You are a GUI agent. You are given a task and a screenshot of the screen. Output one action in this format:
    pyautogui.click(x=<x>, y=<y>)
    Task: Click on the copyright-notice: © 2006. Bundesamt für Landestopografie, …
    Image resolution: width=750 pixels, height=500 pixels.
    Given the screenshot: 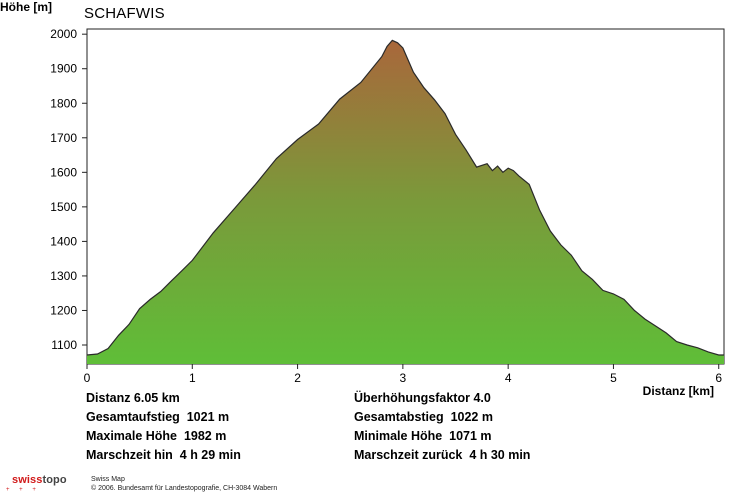 What is the action you would take?
    pyautogui.click(x=184, y=488)
    